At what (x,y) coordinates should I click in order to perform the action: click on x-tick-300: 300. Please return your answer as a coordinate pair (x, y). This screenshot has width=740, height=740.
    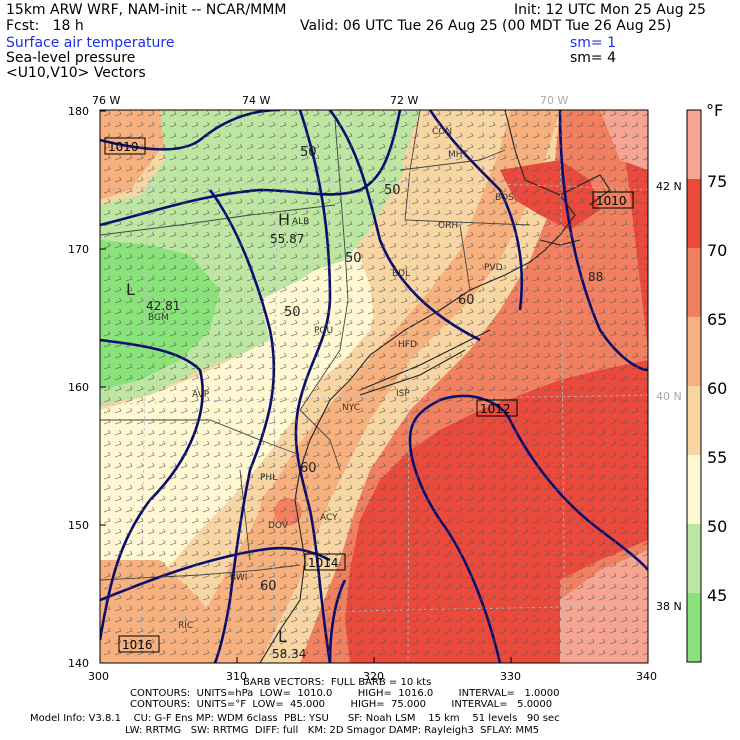
    Looking at the image, I should click on (98, 676).